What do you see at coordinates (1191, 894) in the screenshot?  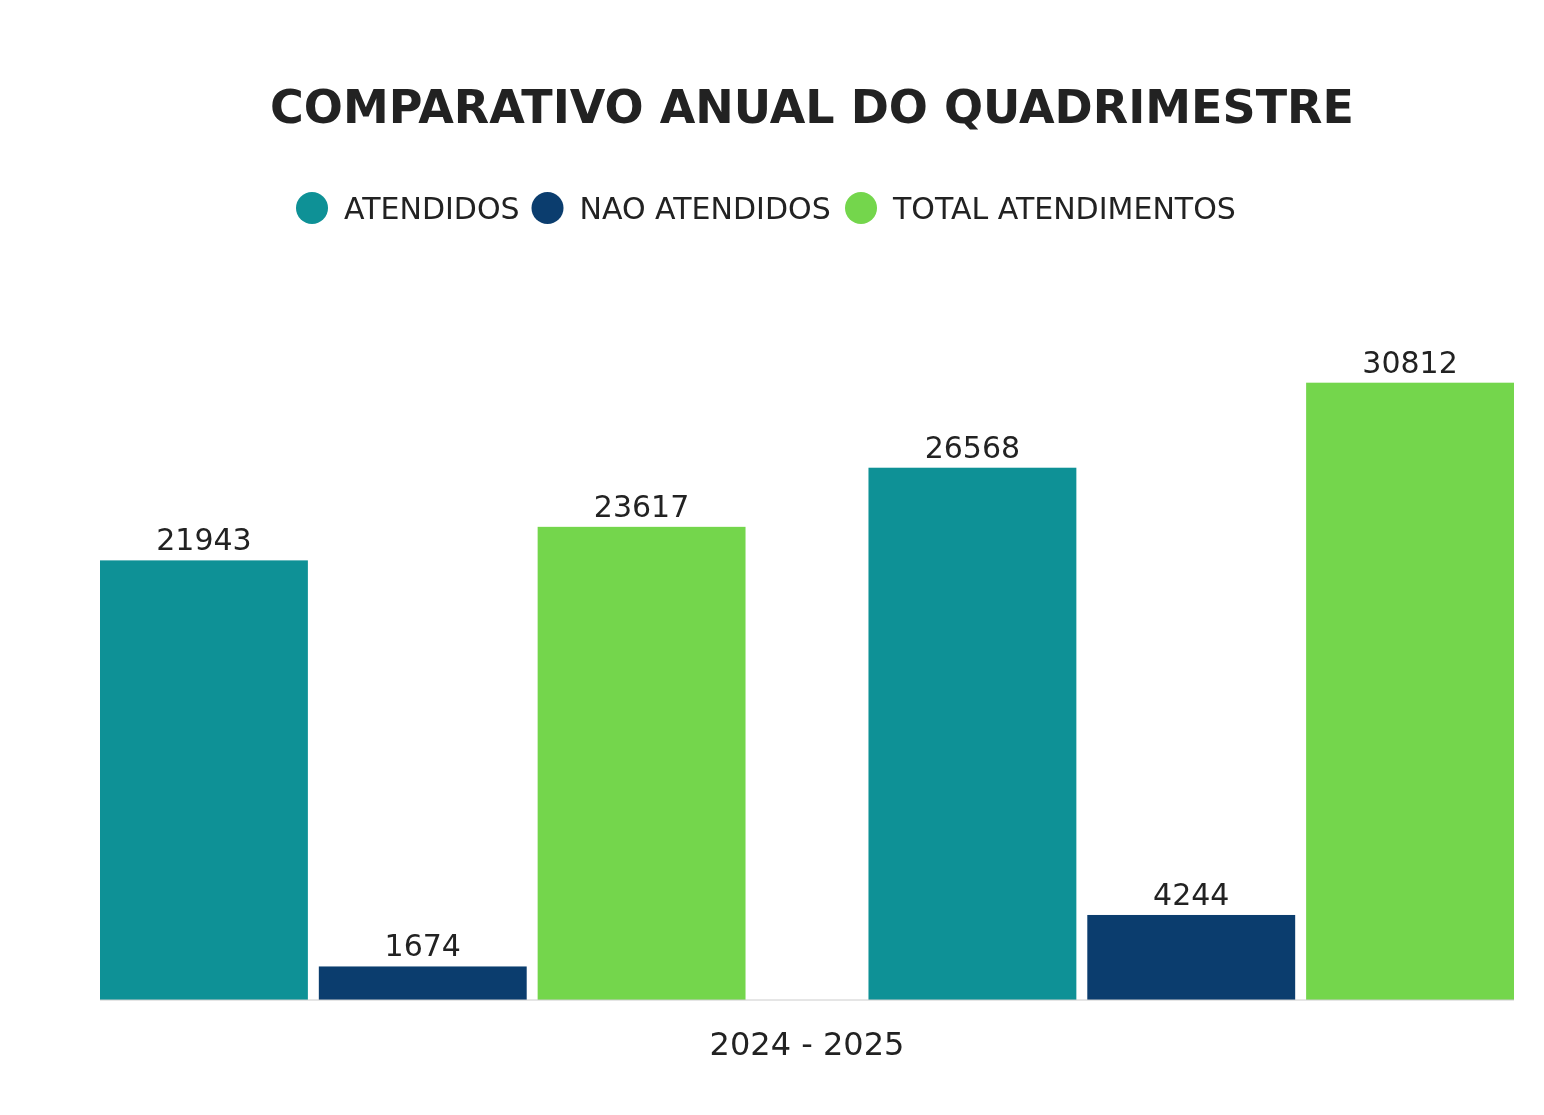 I see `data-label: 4244` at bounding box center [1191, 894].